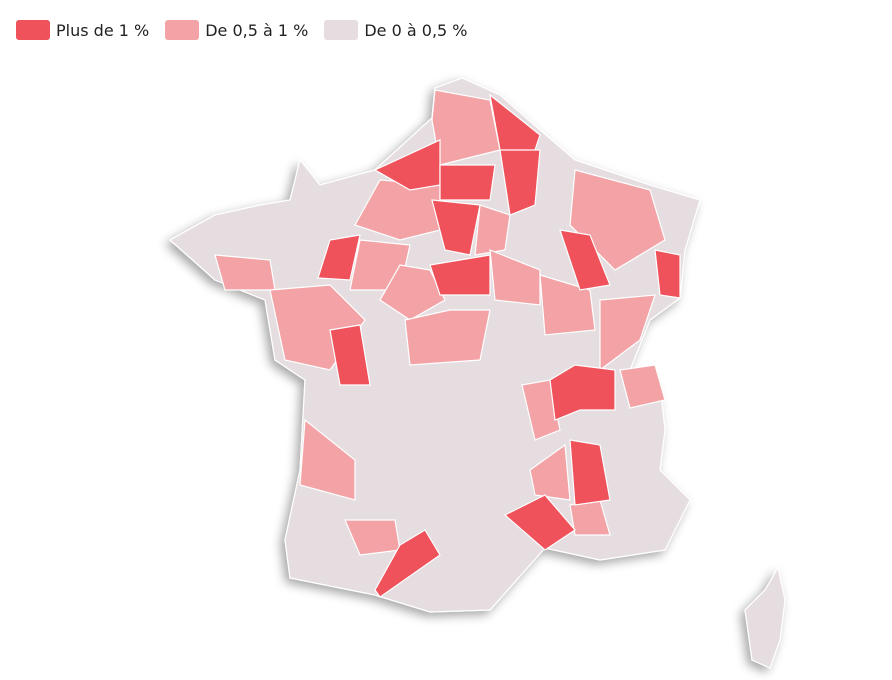 Image resolution: width=892 pixels, height=680 pixels. I want to click on legend-item: De 0 à 0,5 %, so click(396, 30).